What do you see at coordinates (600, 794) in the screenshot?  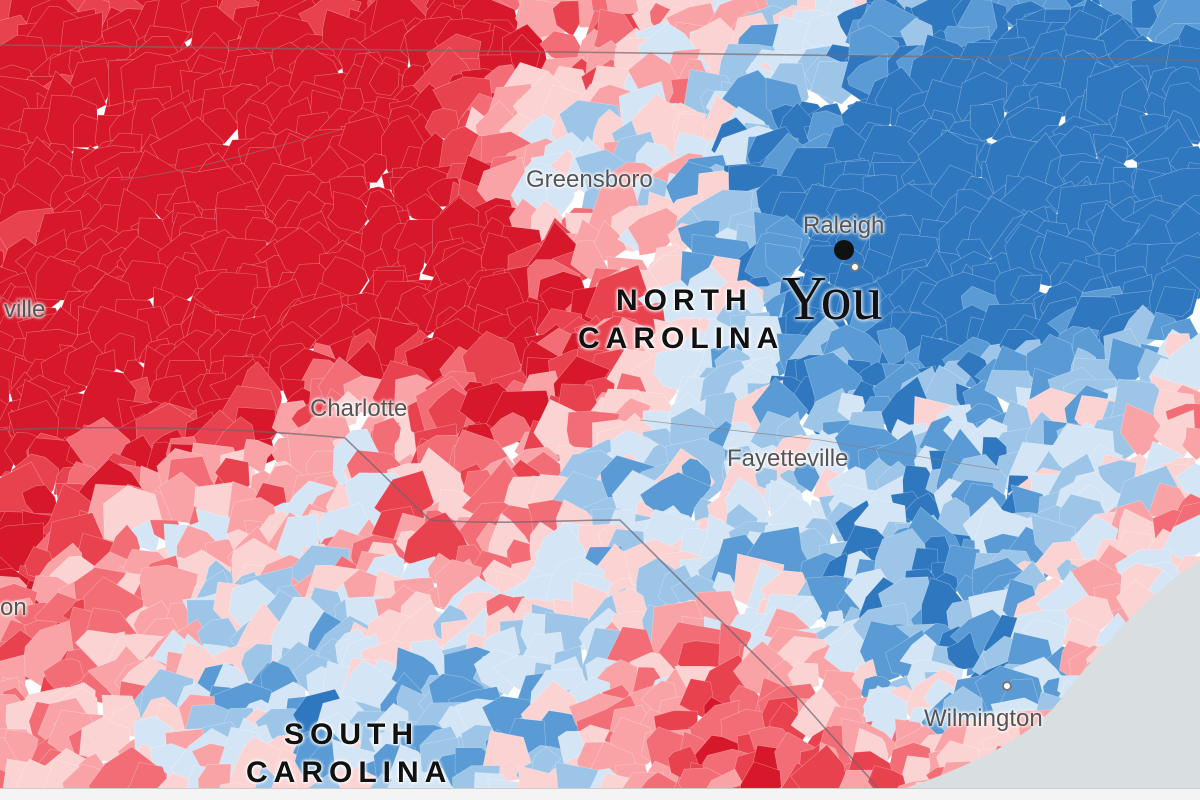 I see `bottom-frame-strip` at bounding box center [600, 794].